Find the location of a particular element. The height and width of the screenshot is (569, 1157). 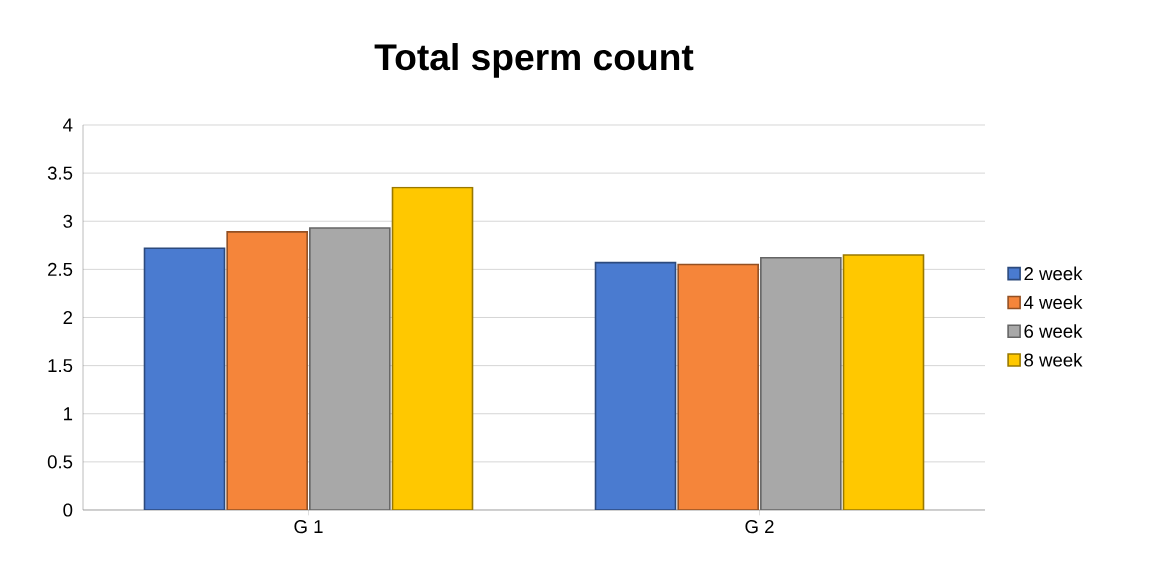

y-tick-label: 4 is located at coordinates (68, 125).